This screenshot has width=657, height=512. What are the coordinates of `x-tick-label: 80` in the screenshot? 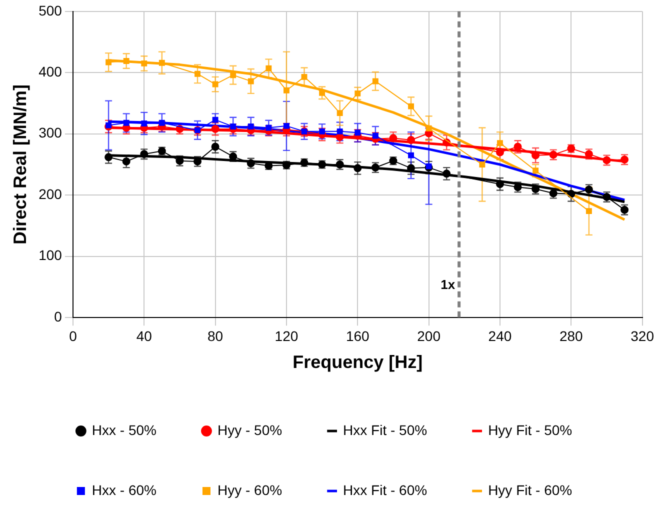 It's located at (216, 336).